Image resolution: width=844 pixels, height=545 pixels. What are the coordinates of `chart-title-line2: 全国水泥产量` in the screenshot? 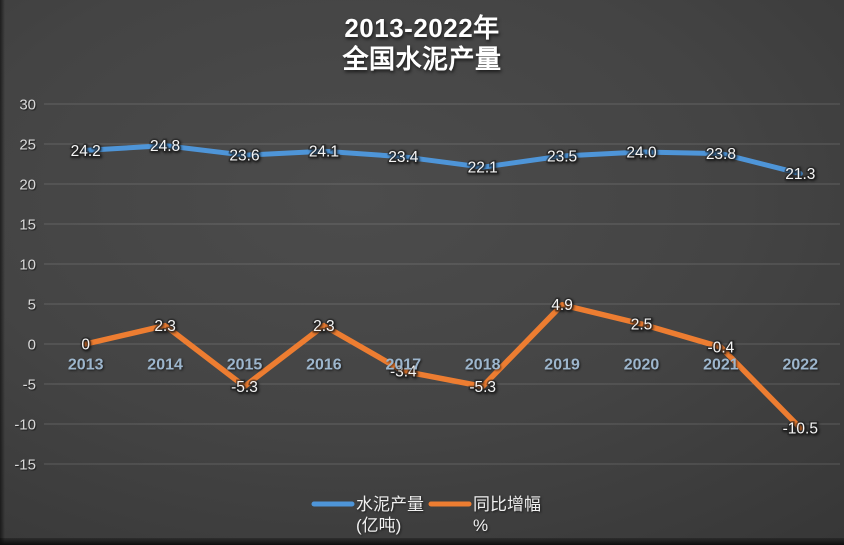 It's located at (422, 59).